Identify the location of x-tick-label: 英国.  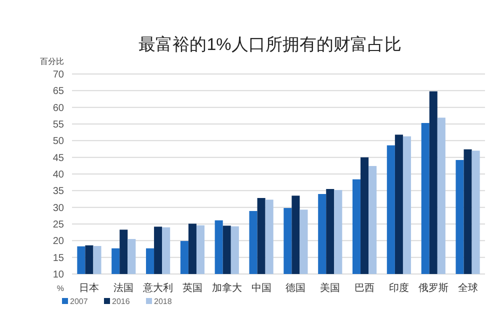
(192, 288).